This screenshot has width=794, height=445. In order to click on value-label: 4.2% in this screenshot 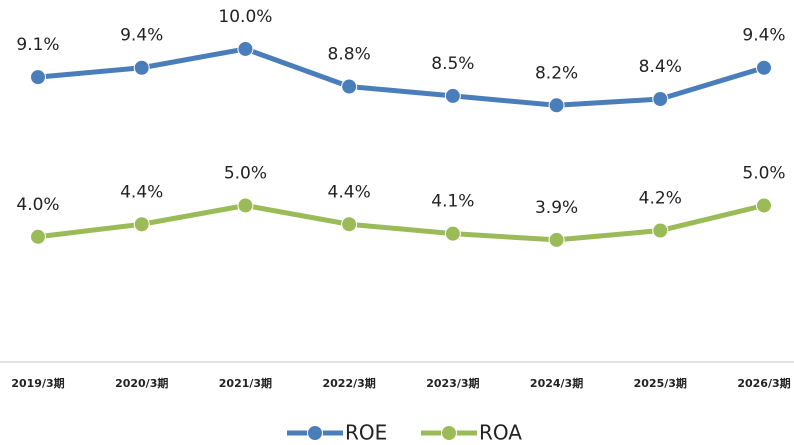, I will do `click(660, 199)`.